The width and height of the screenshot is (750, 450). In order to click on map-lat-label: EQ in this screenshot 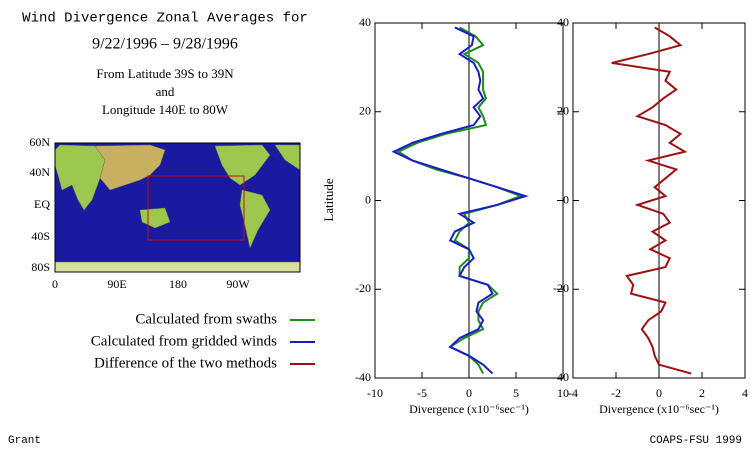, I will do `click(42, 204)`.